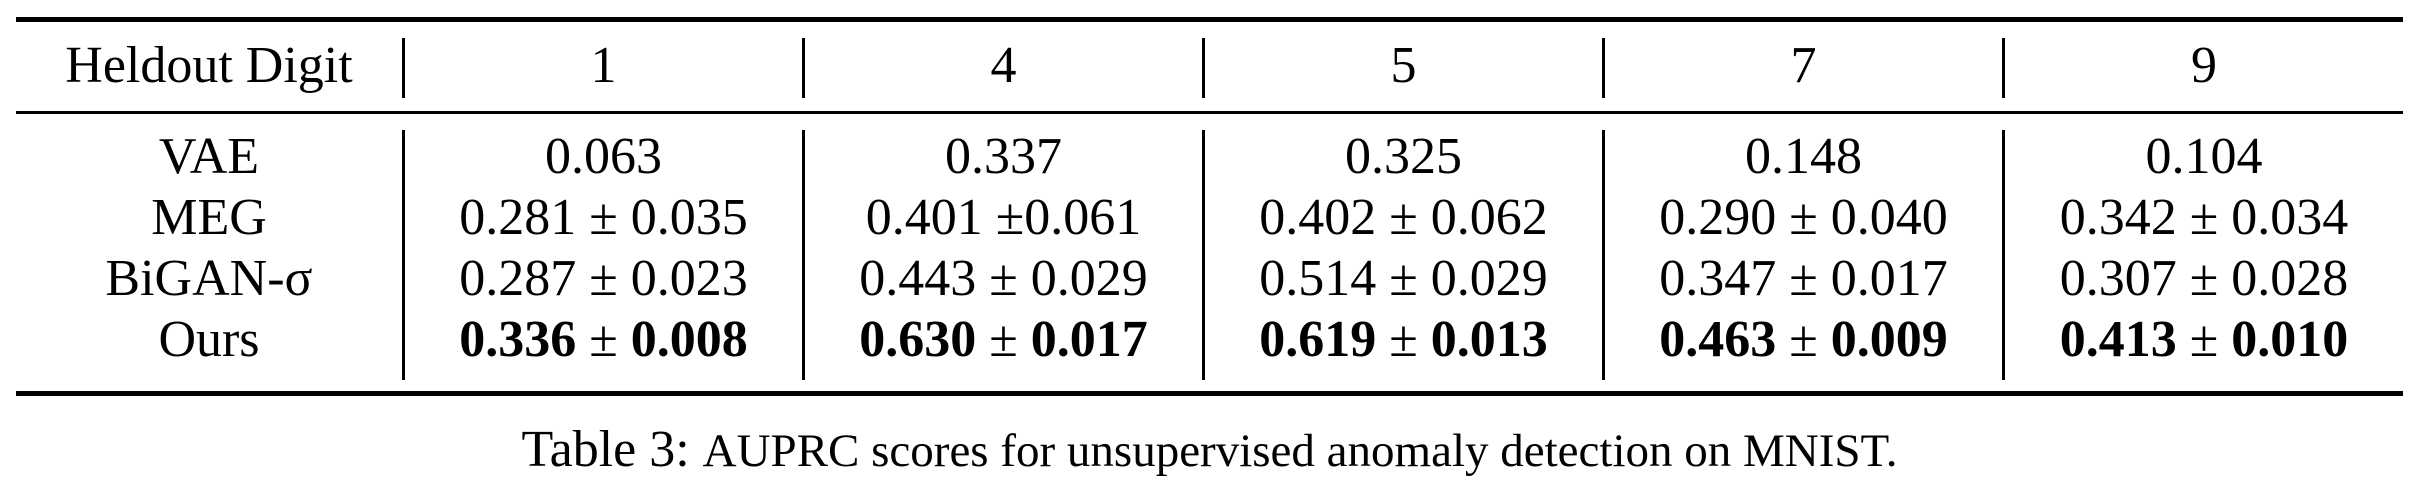 This screenshot has height=491, width=2419. I want to click on cell-mean: 0.630, so click(918, 339).